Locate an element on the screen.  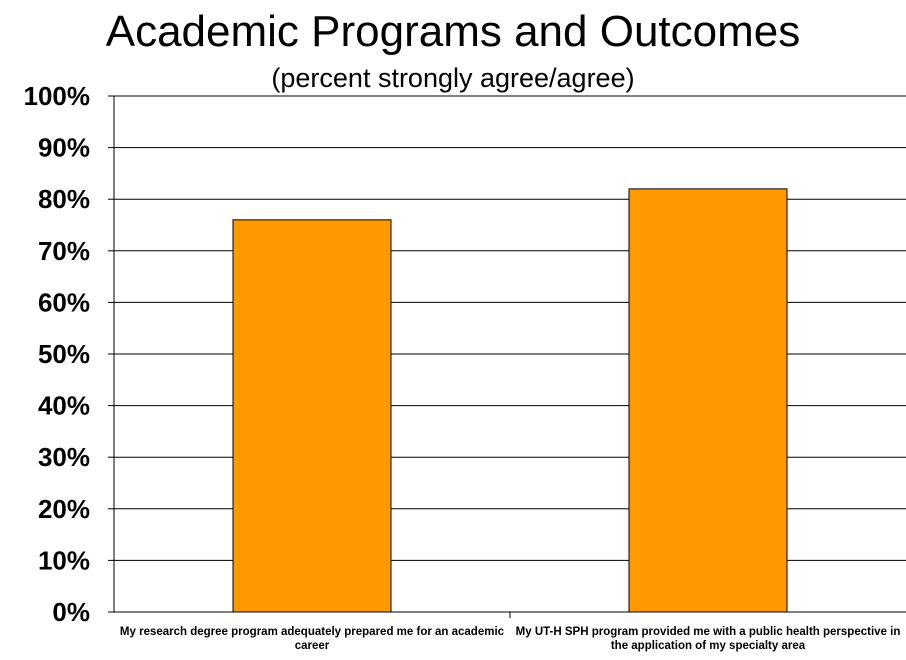
y-tick-label: 70% is located at coordinates (64, 251).